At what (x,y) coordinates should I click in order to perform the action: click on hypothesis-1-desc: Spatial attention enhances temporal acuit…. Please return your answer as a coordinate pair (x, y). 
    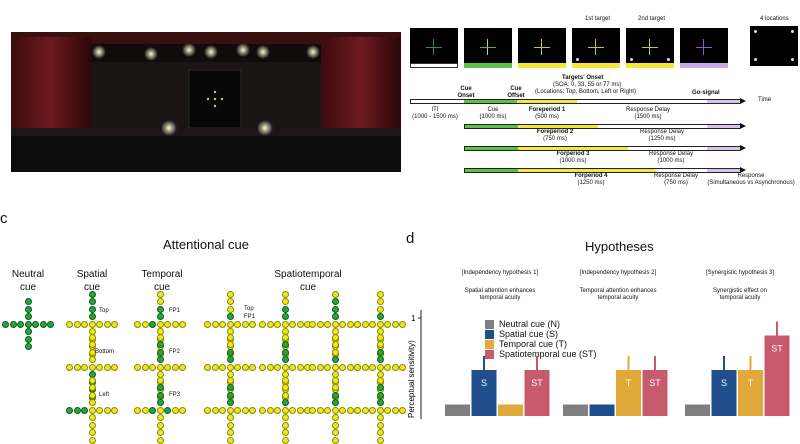
    Looking at the image, I should click on (500, 294).